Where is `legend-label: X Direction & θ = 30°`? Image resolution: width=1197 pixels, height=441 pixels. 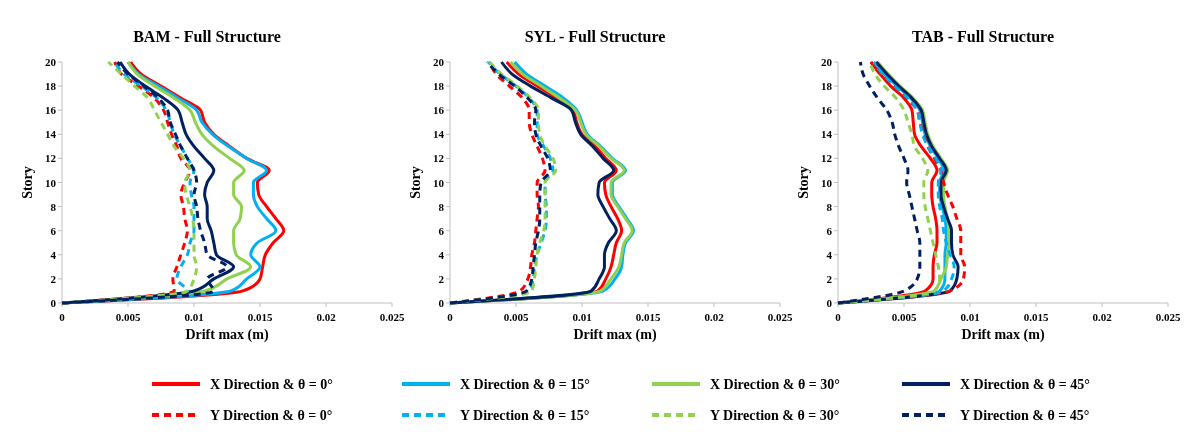 legend-label: X Direction & θ = 30° is located at coordinates (775, 384).